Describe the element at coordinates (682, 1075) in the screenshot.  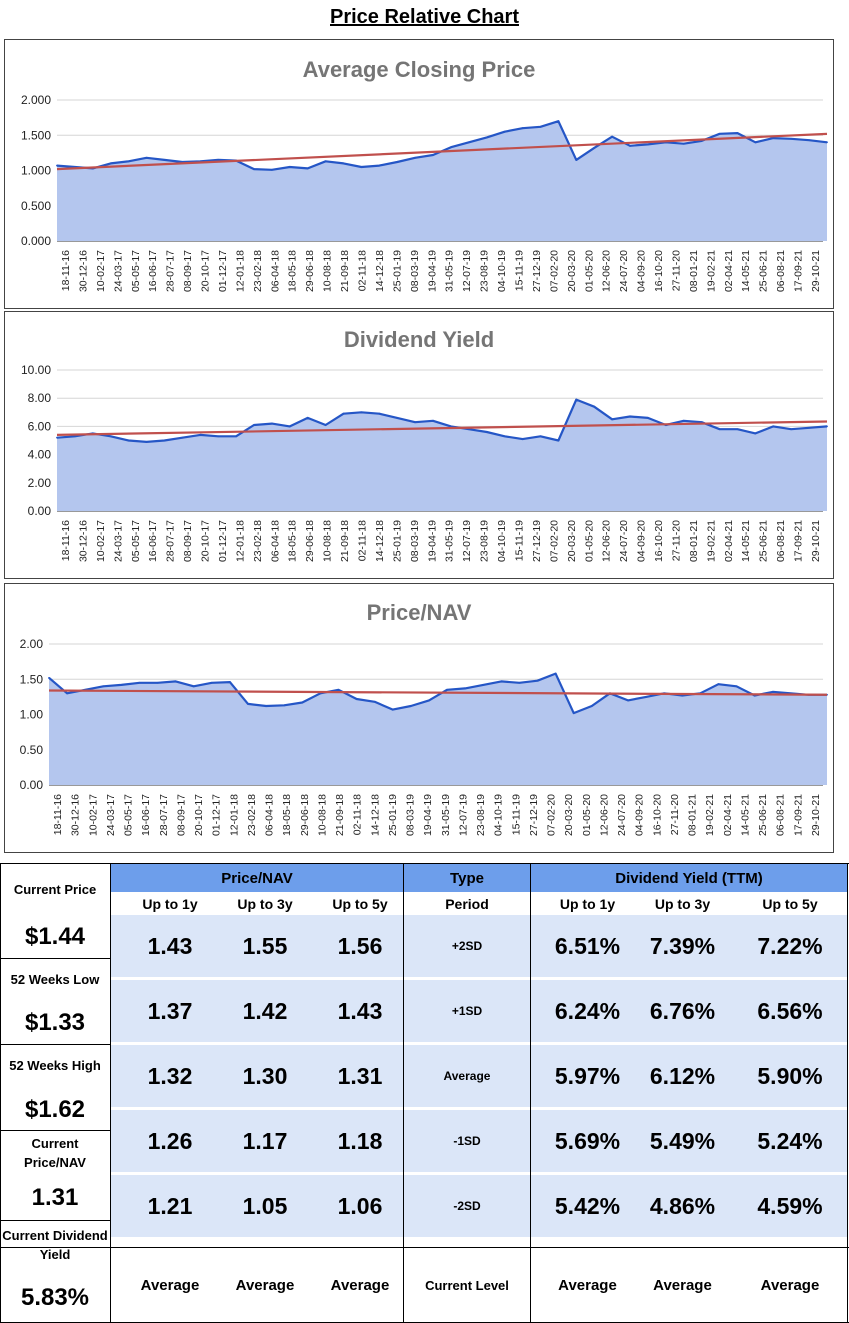
I see `dividend-yield-value: 6.12%` at that location.